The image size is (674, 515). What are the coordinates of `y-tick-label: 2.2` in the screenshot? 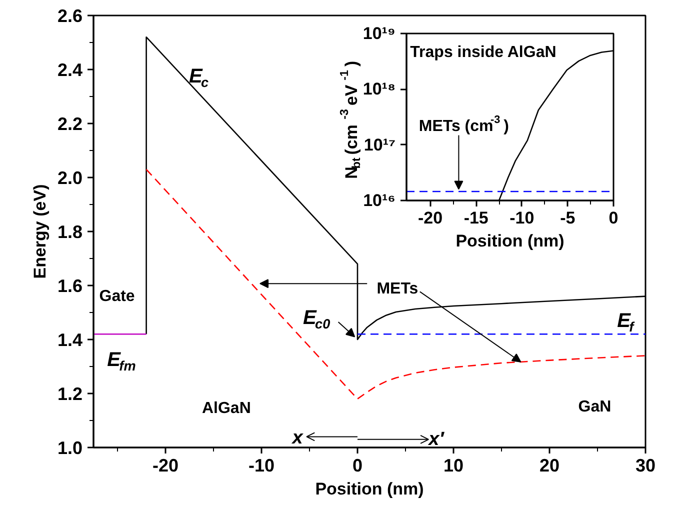 It's located at (70, 124).